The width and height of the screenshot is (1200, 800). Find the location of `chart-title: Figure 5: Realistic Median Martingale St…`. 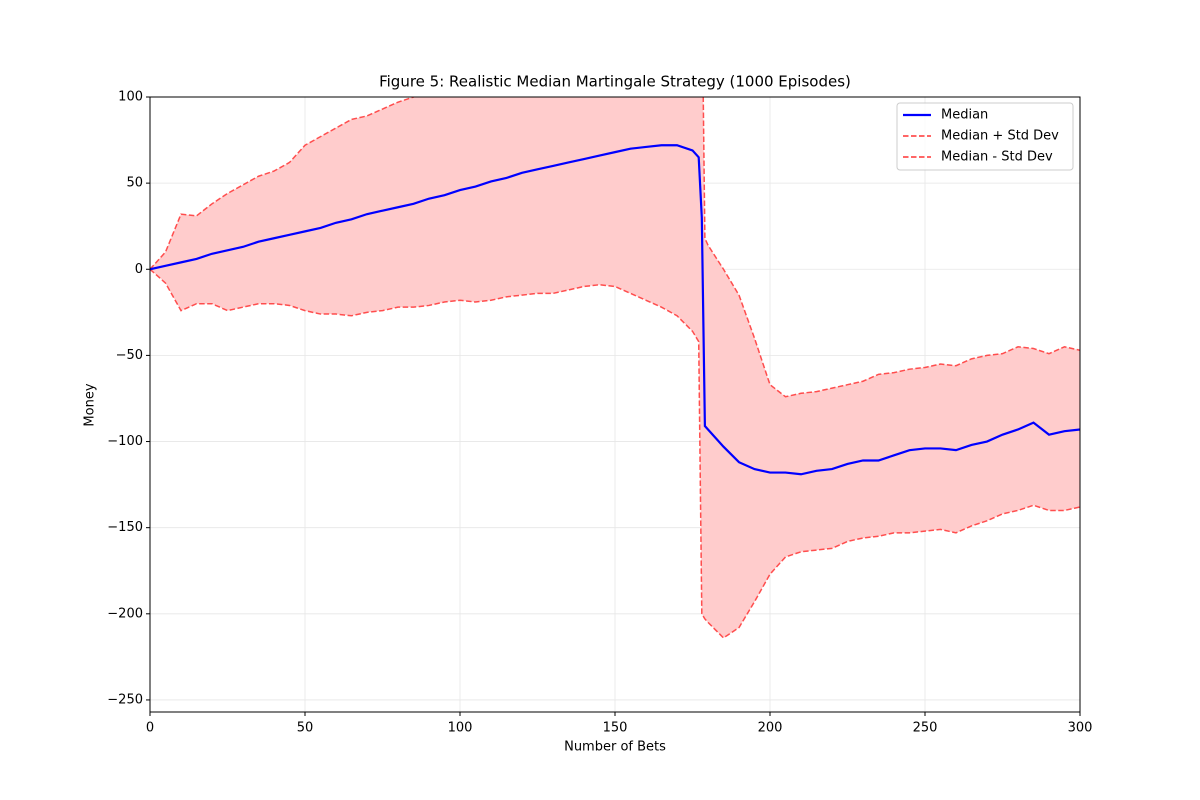

chart-title: Figure 5: Realistic Median Martingale St… is located at coordinates (615, 82).